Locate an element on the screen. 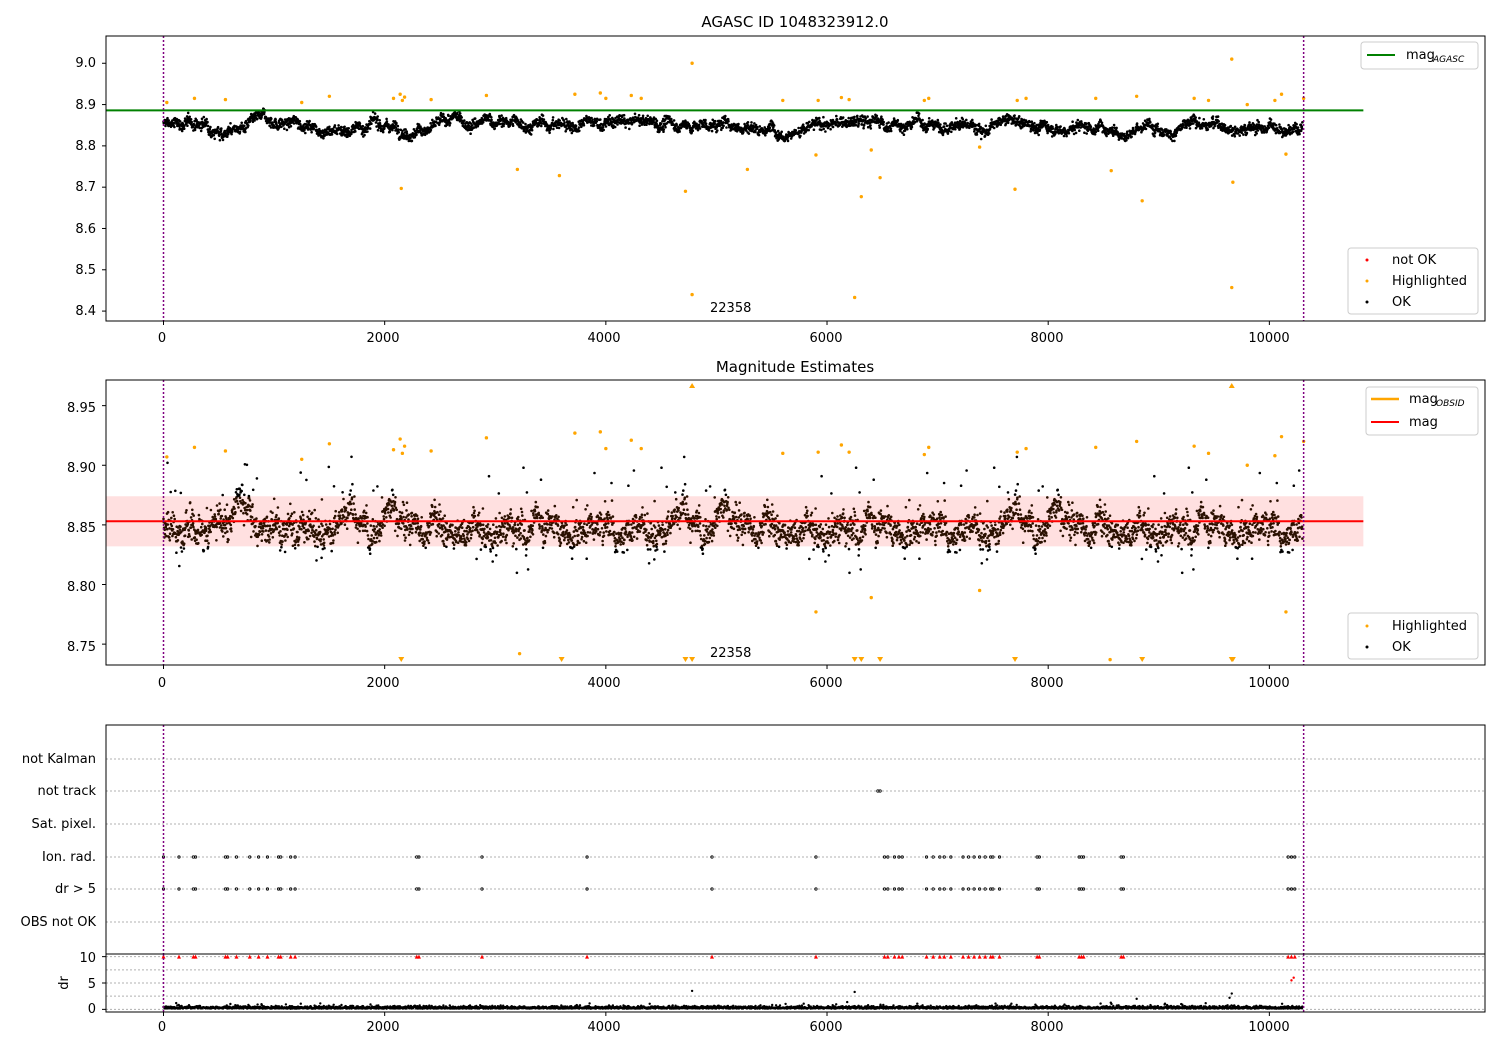 This screenshot has height=1050, width=1500. panel-2-title: Magnitude Estimates is located at coordinates (795, 367).